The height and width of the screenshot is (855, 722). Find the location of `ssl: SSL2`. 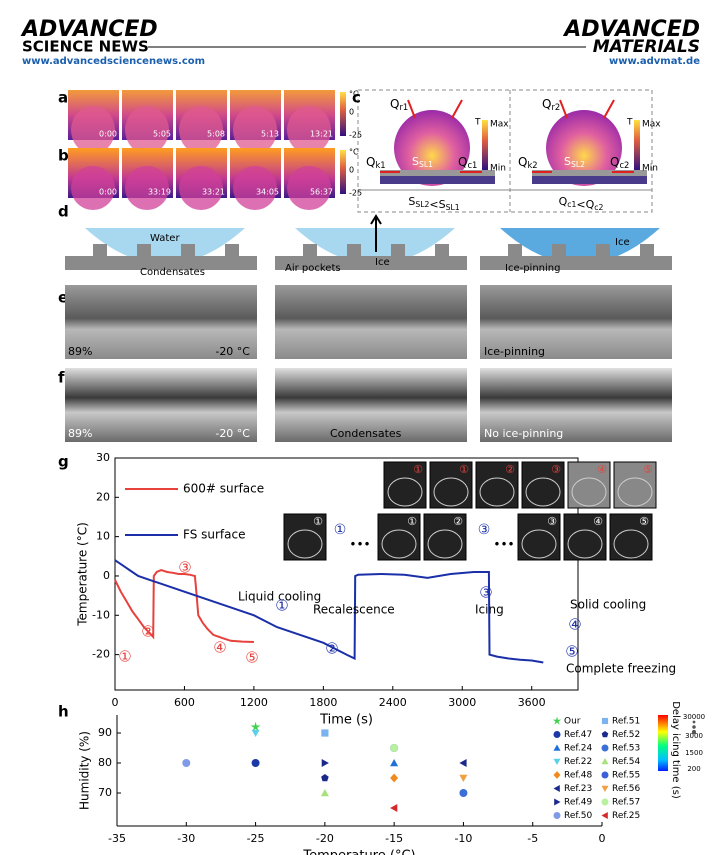

ssl: SSL2 is located at coordinates (574, 162).